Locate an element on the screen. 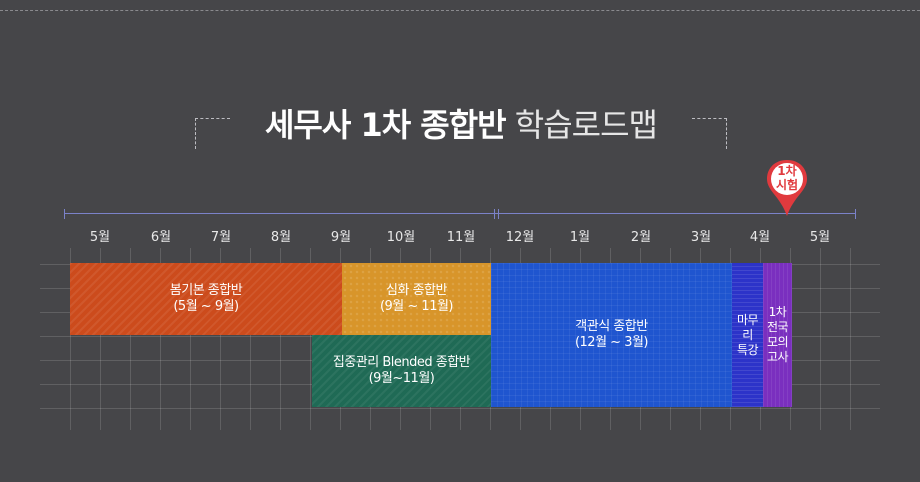 This screenshot has width=920, height=482. course-blended: 집중관리 Blended 종합반 (9월~11월) is located at coordinates (401, 371).